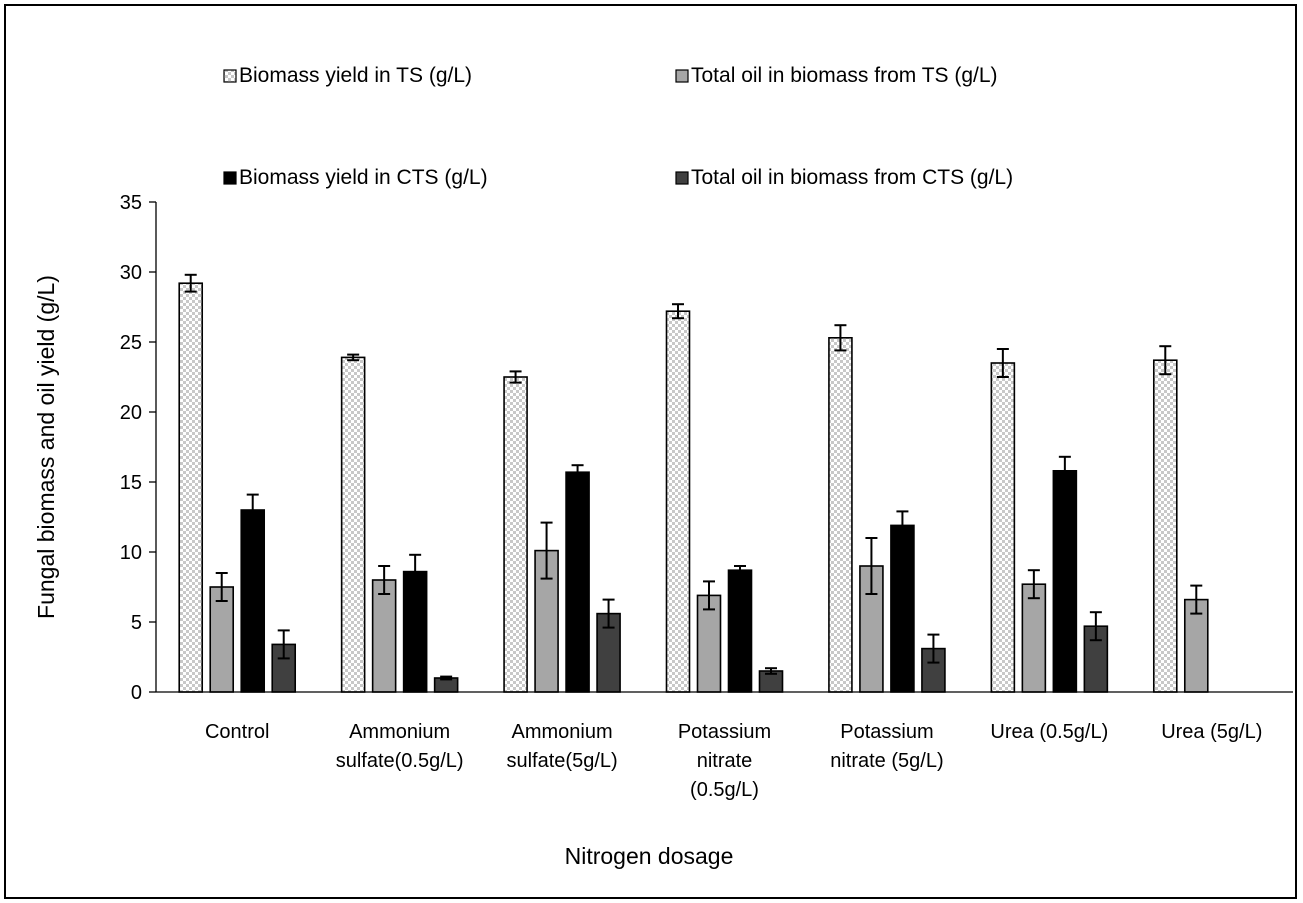 The height and width of the screenshot is (903, 1303). What do you see at coordinates (131, 273) in the screenshot?
I see `y-tick-label: 30` at bounding box center [131, 273].